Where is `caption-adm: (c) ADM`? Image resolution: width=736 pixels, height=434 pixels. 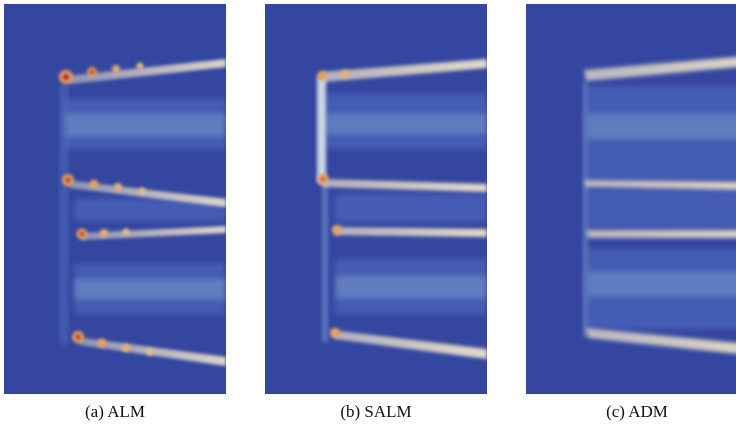 caption-adm: (c) ADM is located at coordinates (637, 411).